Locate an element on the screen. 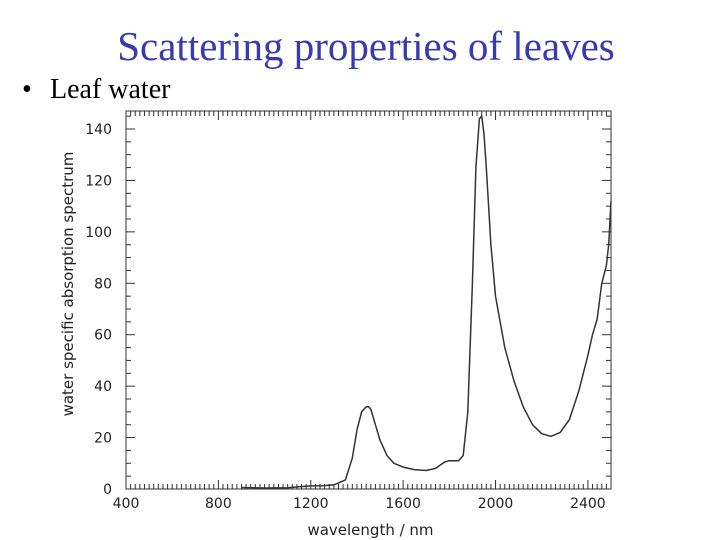 The width and height of the screenshot is (720, 540). x-tick-label: 1200 is located at coordinates (311, 504).